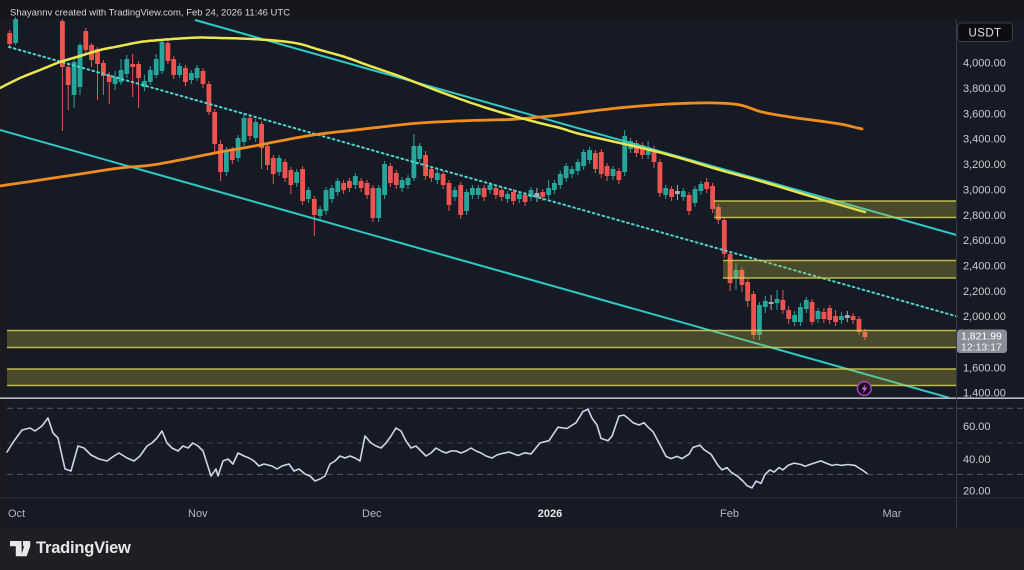 This screenshot has width=1024, height=570. I want to click on svg-text: 2,400.00, so click(984, 267).